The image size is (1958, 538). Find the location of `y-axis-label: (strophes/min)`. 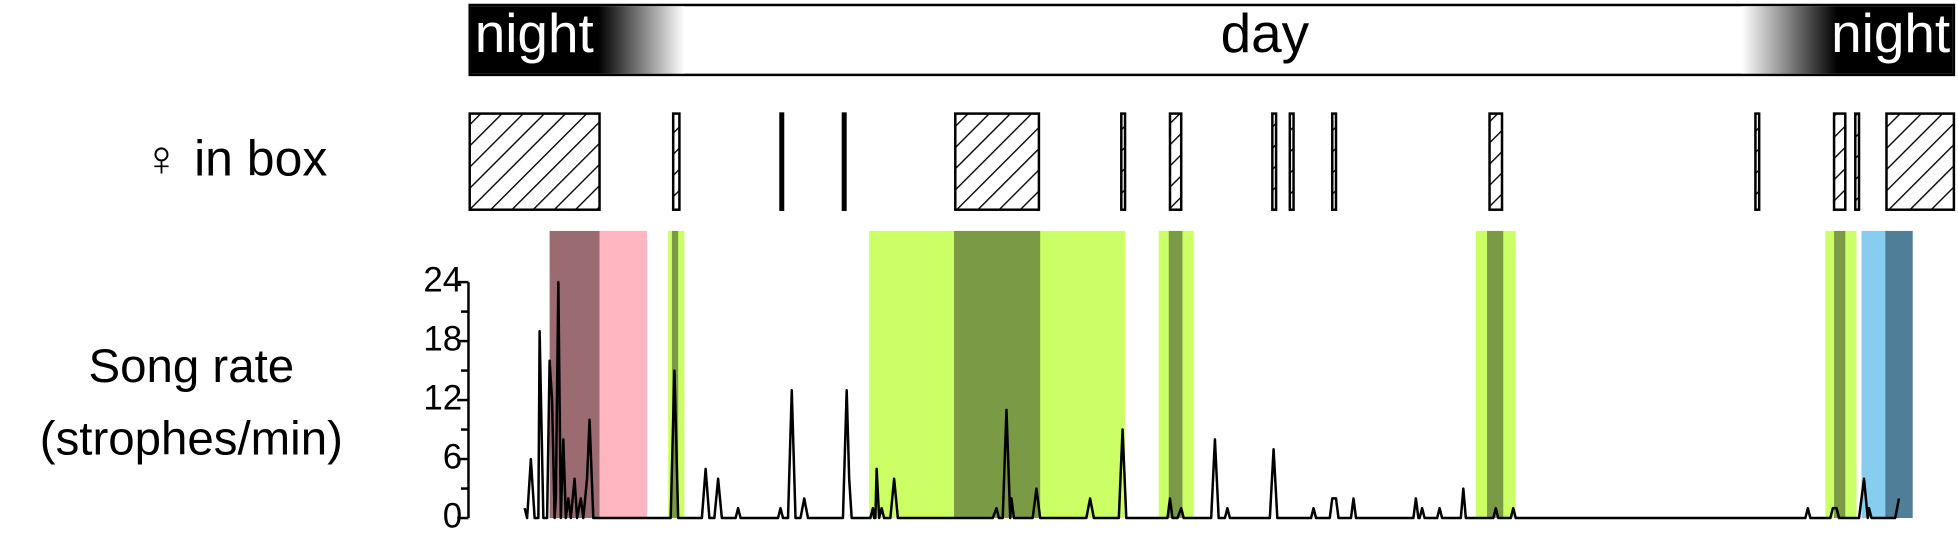

y-axis-label: (strophes/min) is located at coordinates (191, 438).